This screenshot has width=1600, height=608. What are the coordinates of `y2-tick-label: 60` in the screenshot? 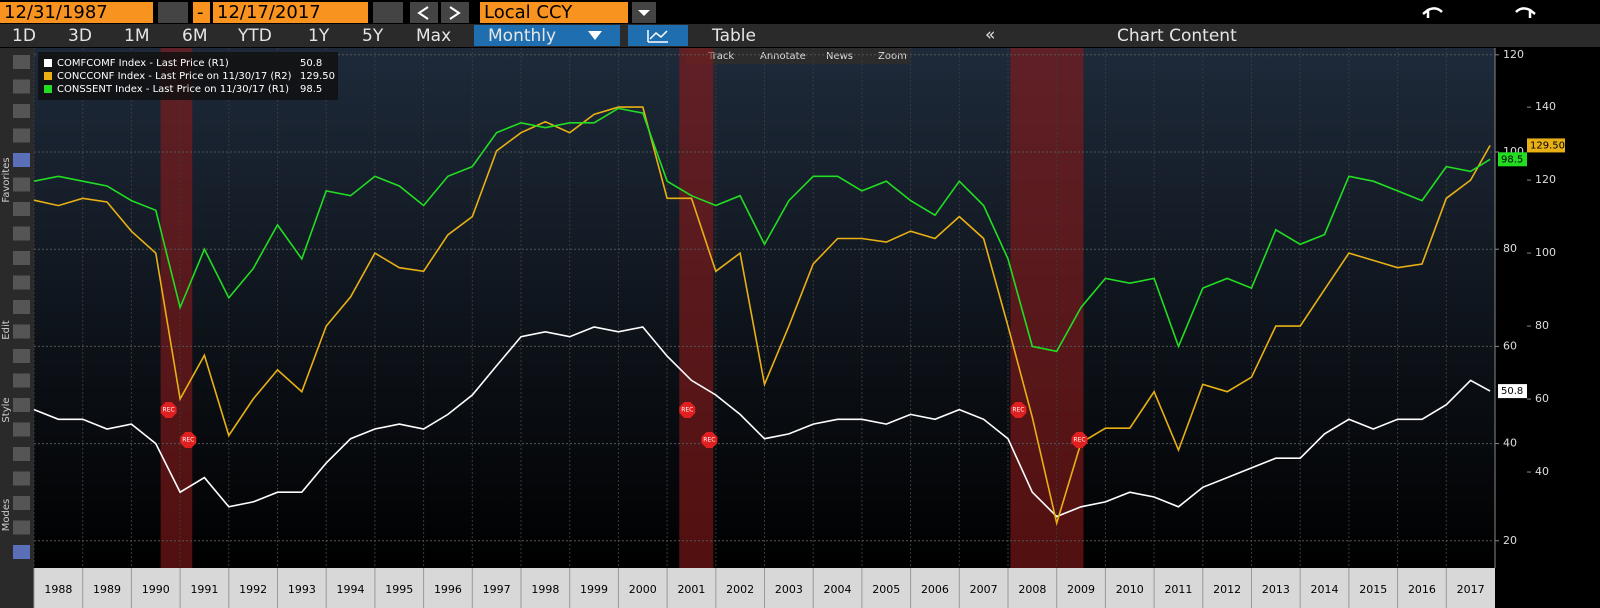 It's located at (1542, 398).